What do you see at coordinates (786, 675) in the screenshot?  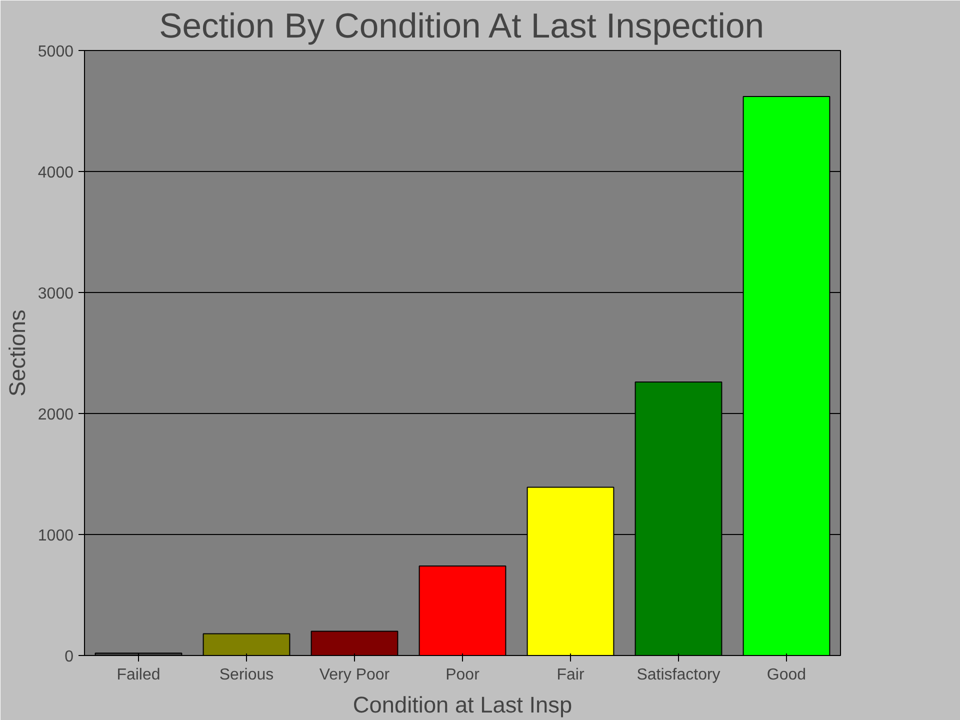 I see `x-tick-label: Good` at bounding box center [786, 675].